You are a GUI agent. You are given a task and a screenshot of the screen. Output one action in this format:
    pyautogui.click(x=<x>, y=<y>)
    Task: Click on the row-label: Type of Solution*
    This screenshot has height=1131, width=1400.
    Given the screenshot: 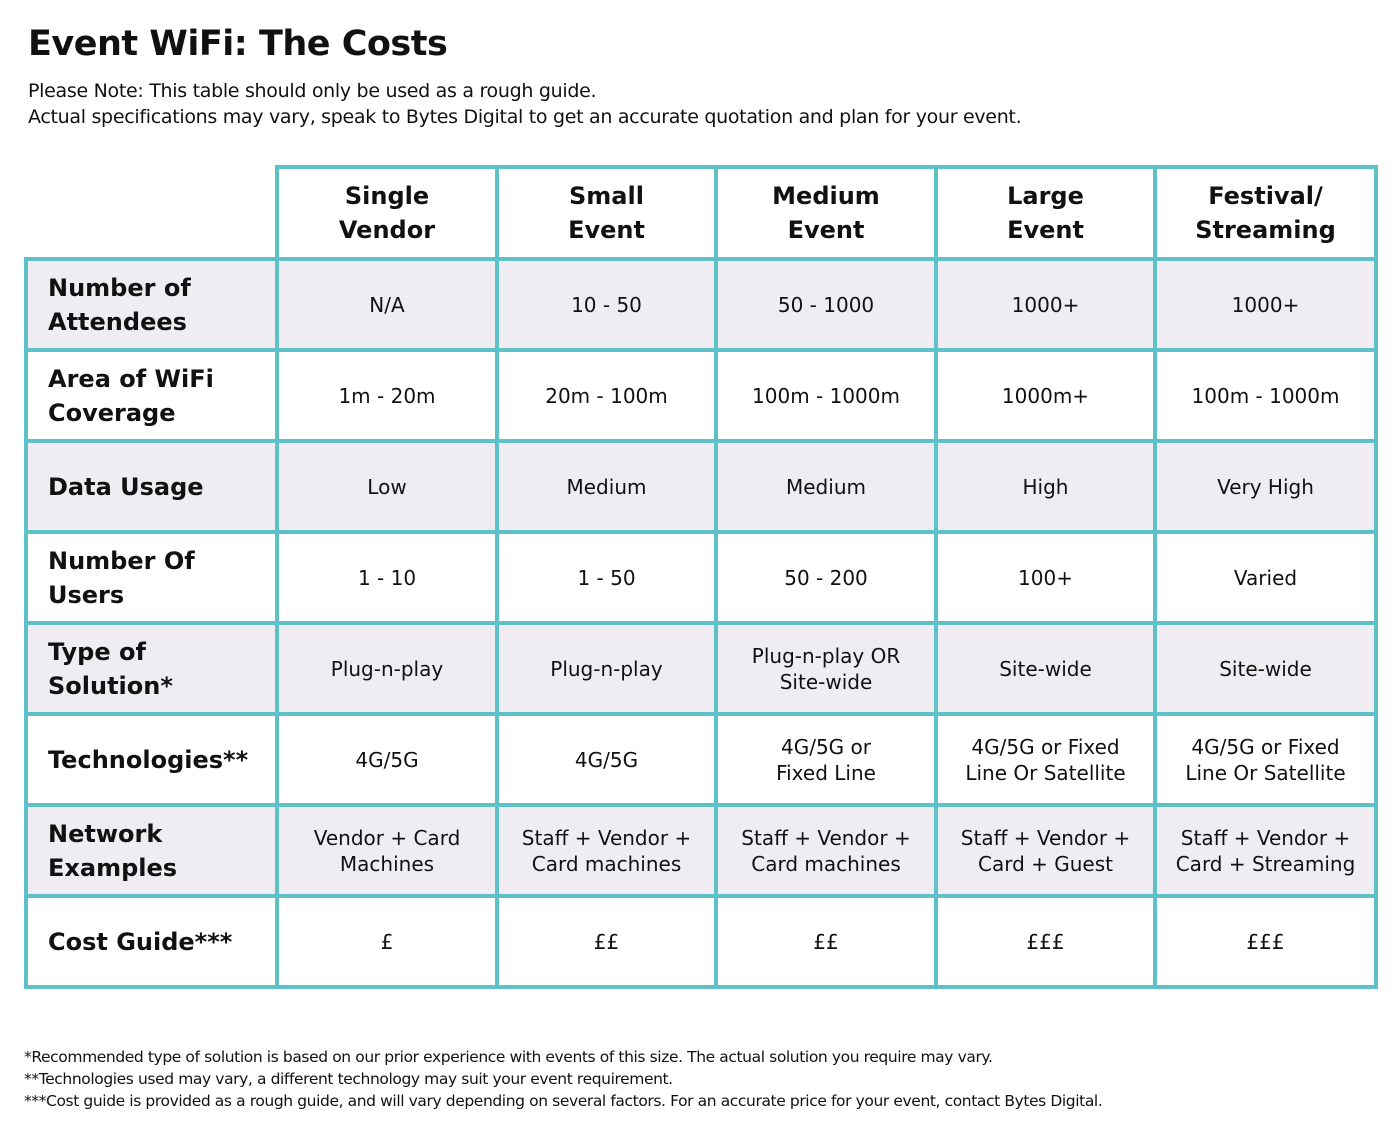 What is the action you would take?
    pyautogui.click(x=151, y=668)
    